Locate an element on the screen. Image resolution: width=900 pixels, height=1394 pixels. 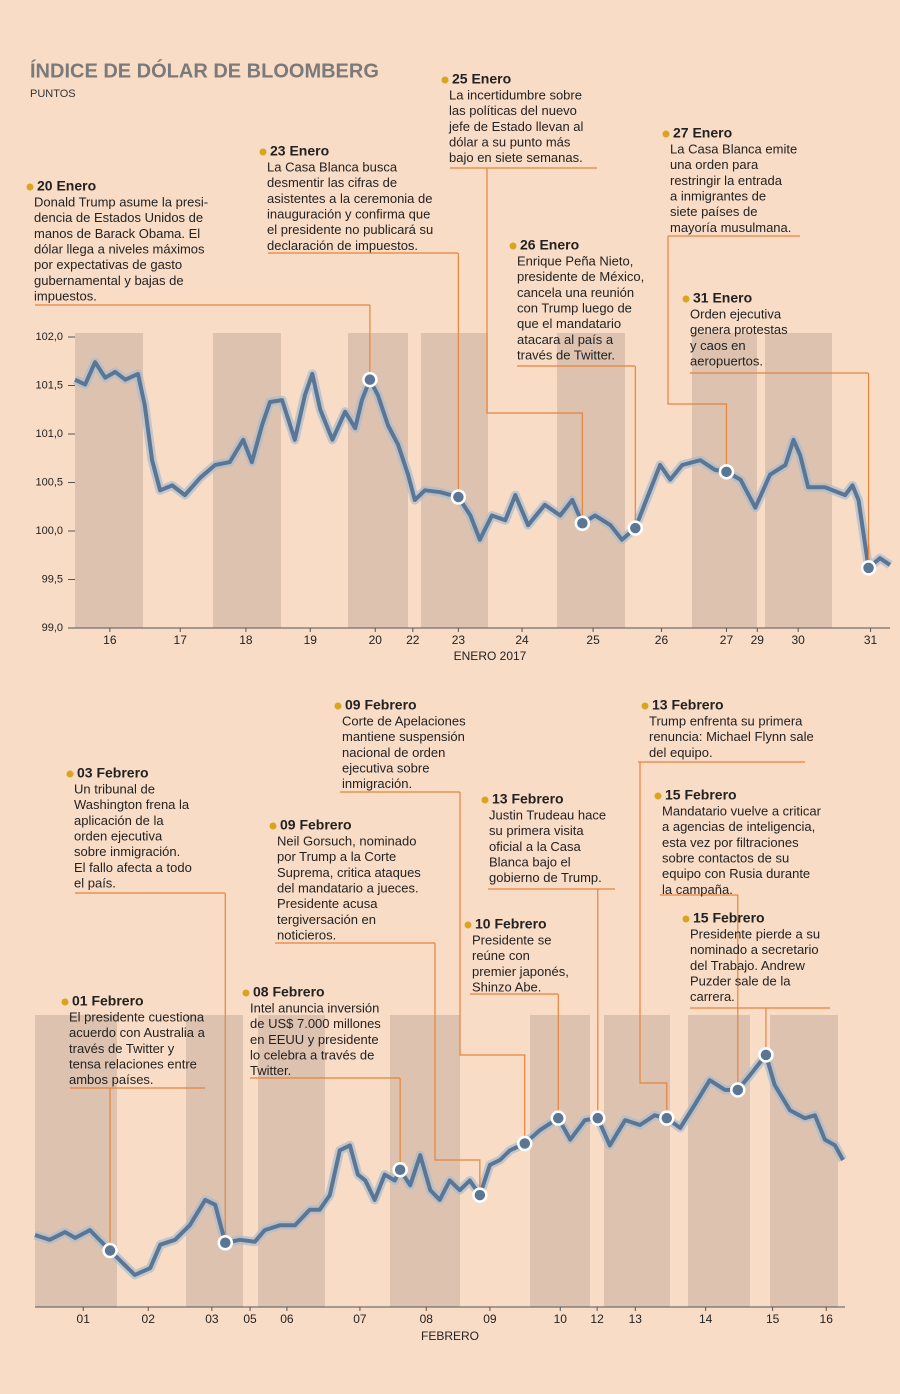
annotation-text: siete países de is located at coordinates (713, 211).